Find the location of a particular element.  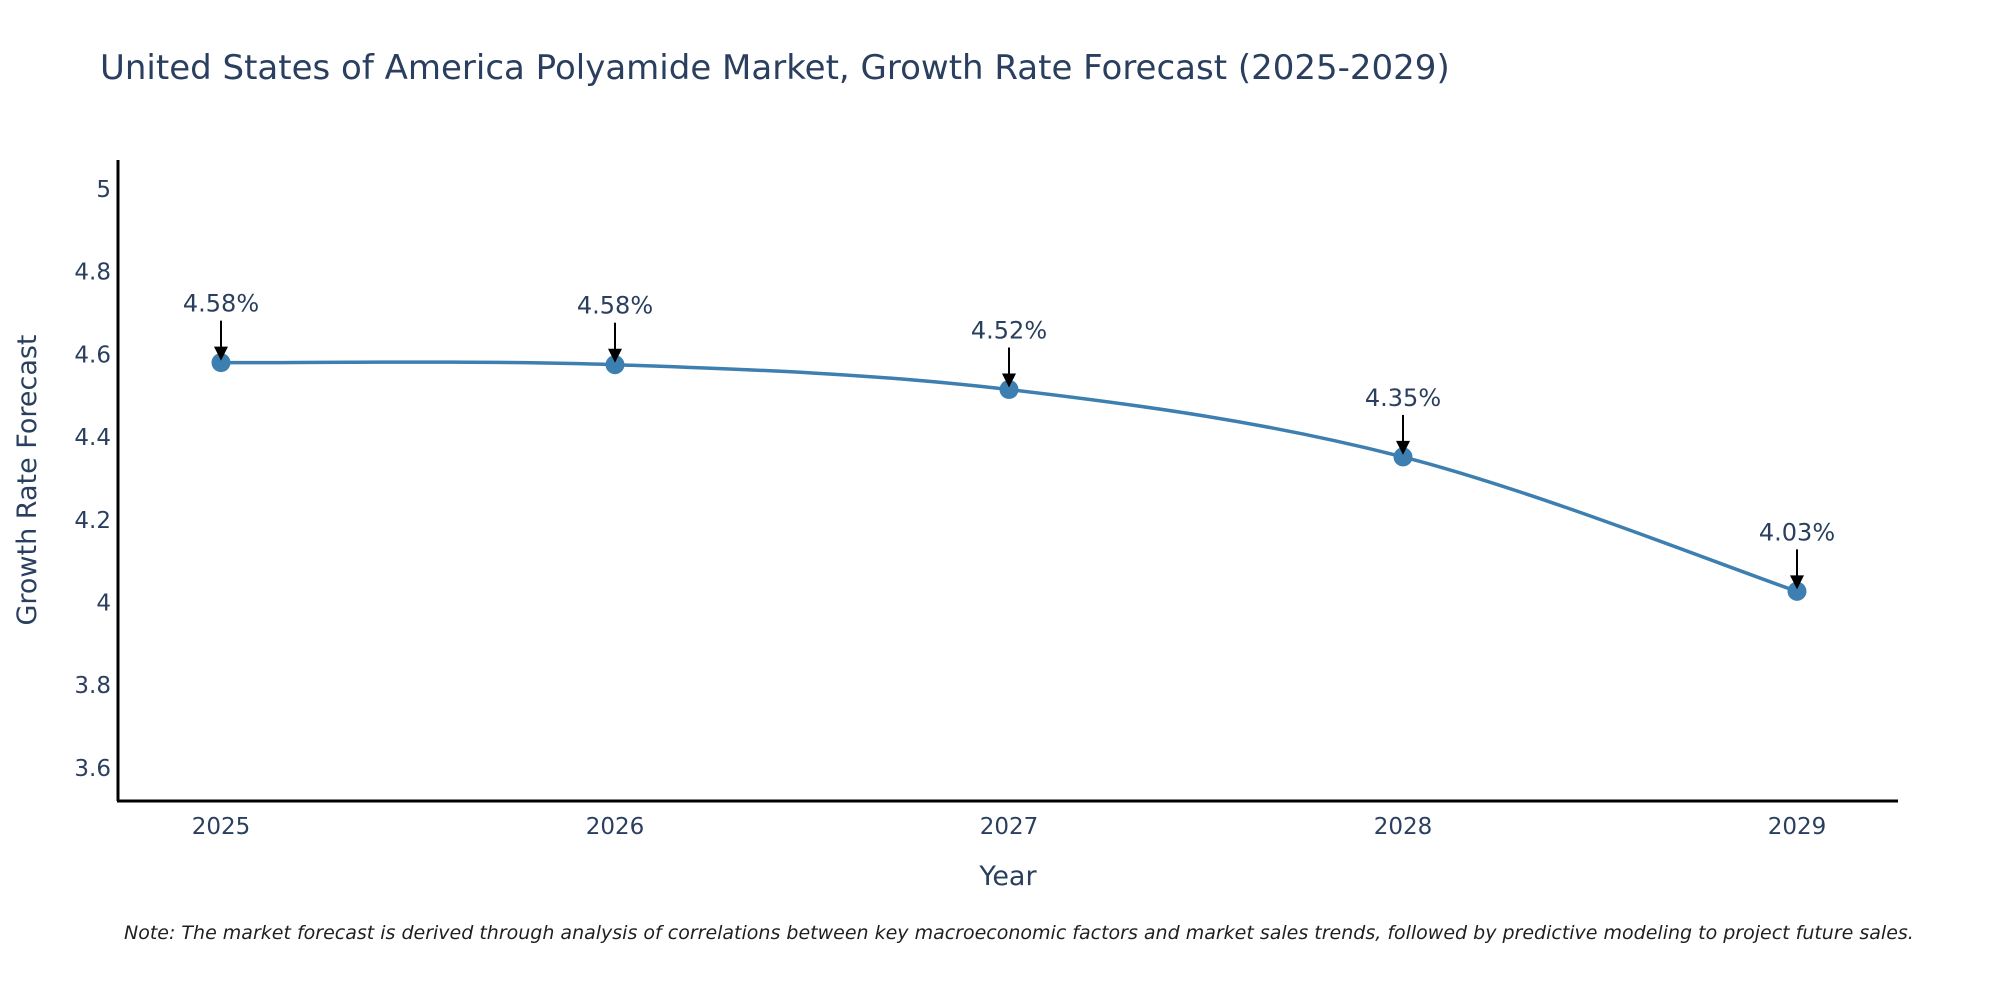

y-tick-label: 4.8 is located at coordinates (92, 273).